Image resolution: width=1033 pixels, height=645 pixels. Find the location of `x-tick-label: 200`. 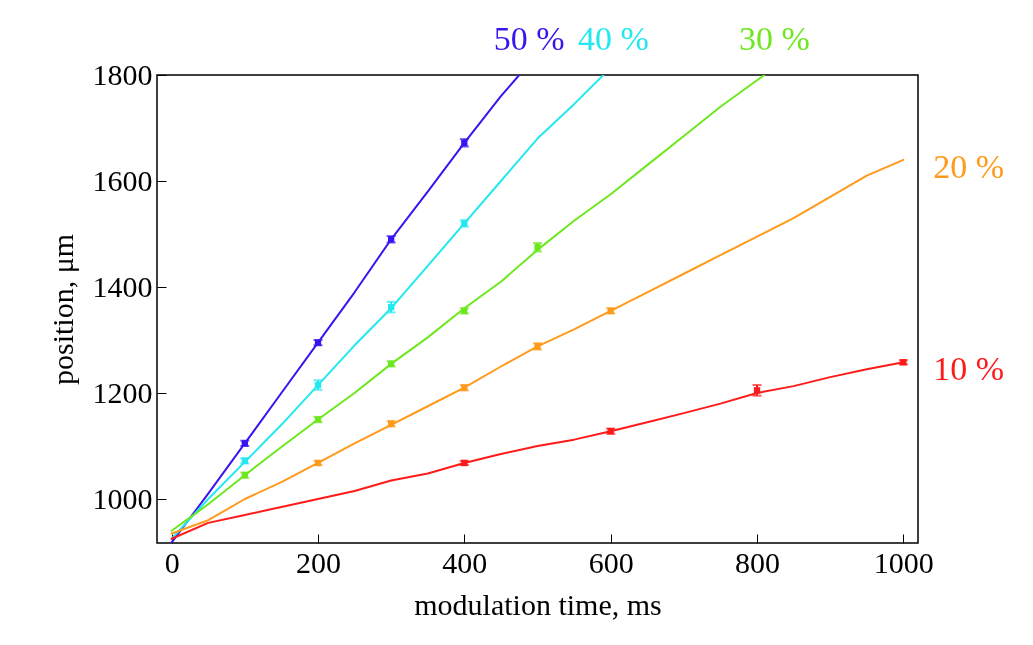

x-tick-label: 200 is located at coordinates (318, 562).